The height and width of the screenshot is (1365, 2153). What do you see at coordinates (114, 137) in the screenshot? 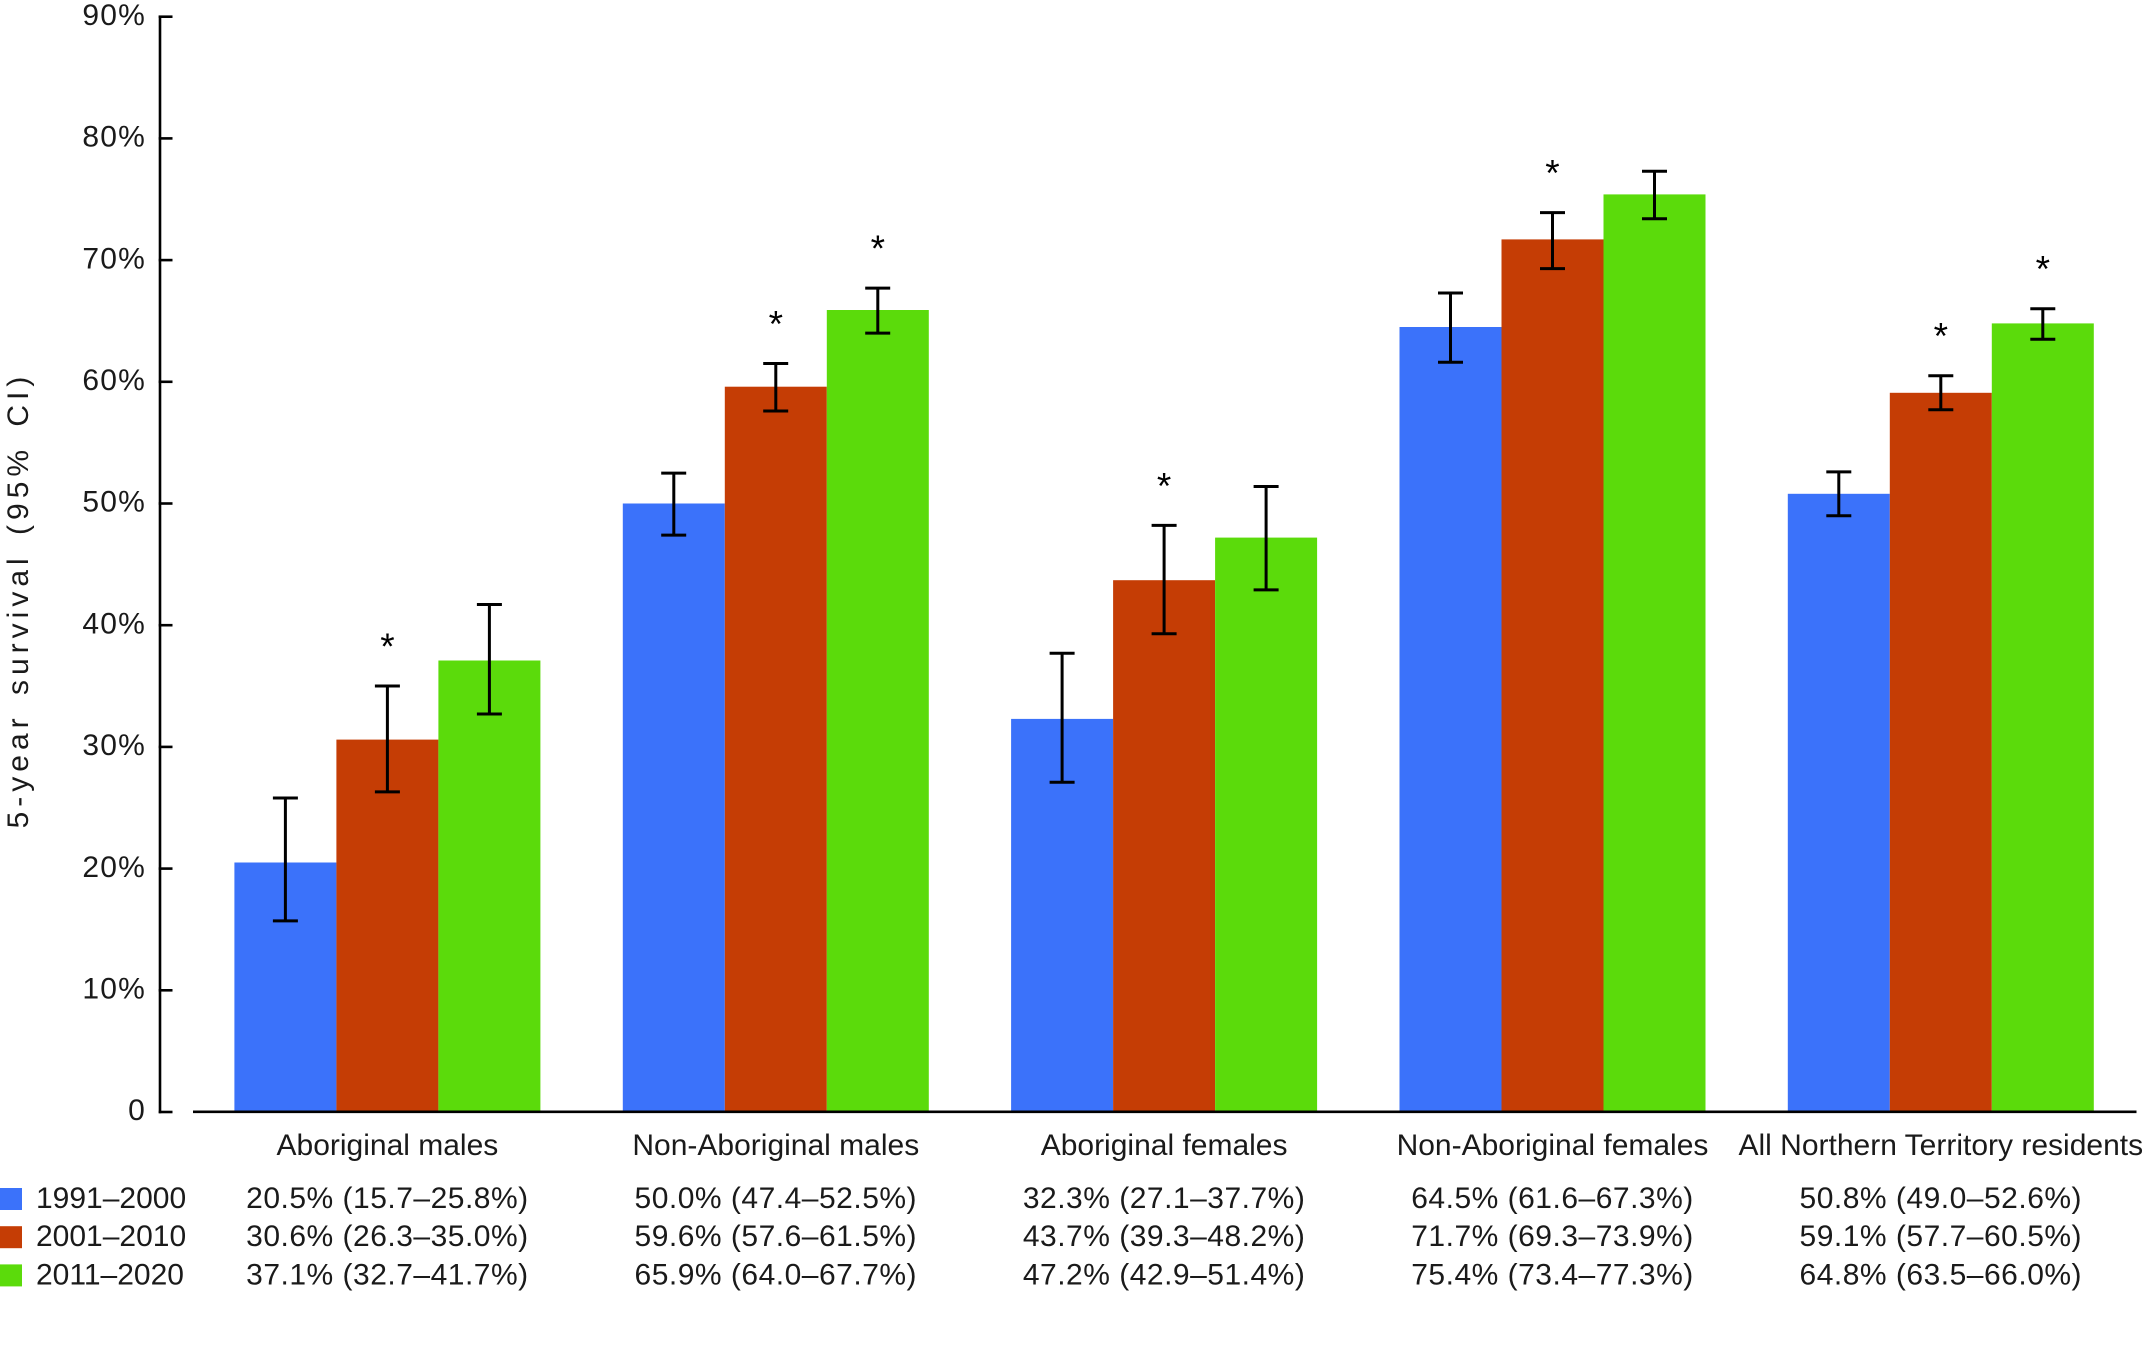
I see `svg-text: 80%` at bounding box center [114, 137].